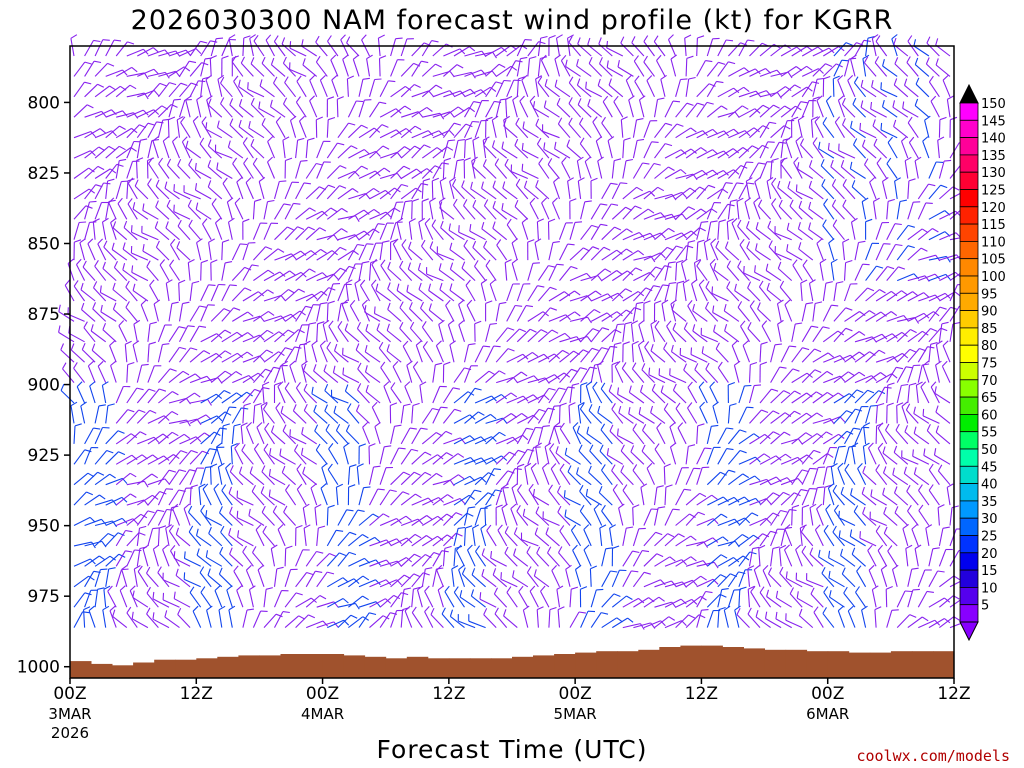  Describe the element at coordinates (44, 315) in the screenshot. I see `y-tick-label: 875` at that location.